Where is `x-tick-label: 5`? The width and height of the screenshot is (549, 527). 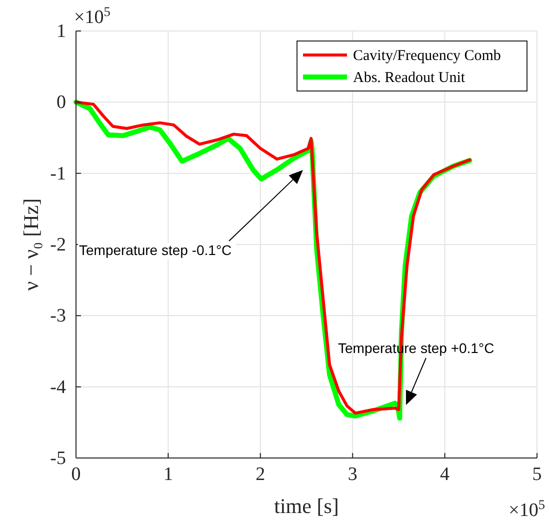
x-tick-label: 5 is located at coordinates (537, 474).